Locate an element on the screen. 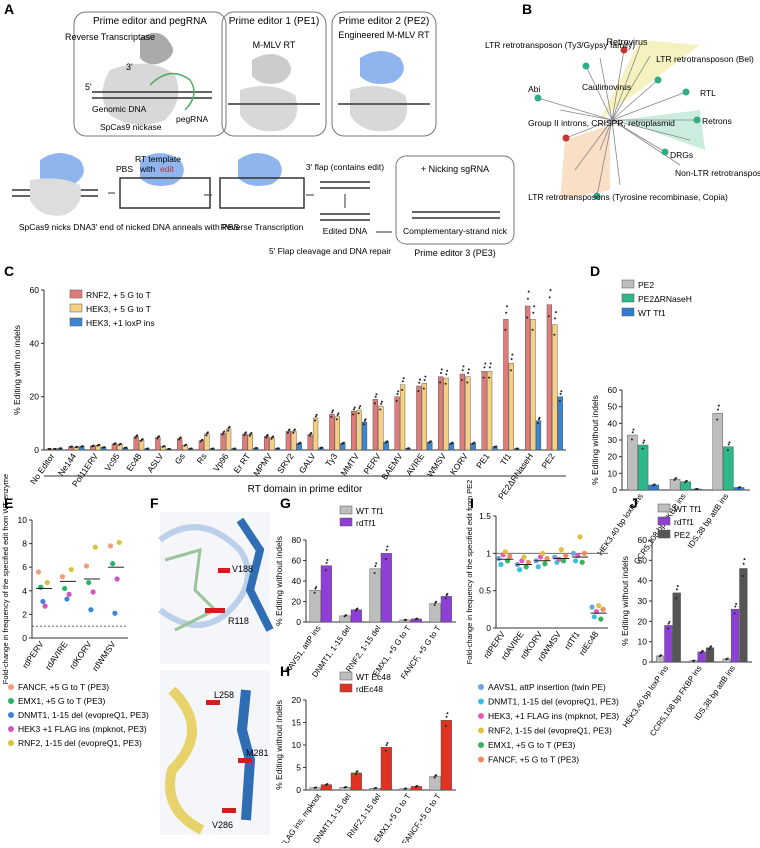 The image size is (760, 848). panel-i-letter: I is located at coordinates (472, 503).